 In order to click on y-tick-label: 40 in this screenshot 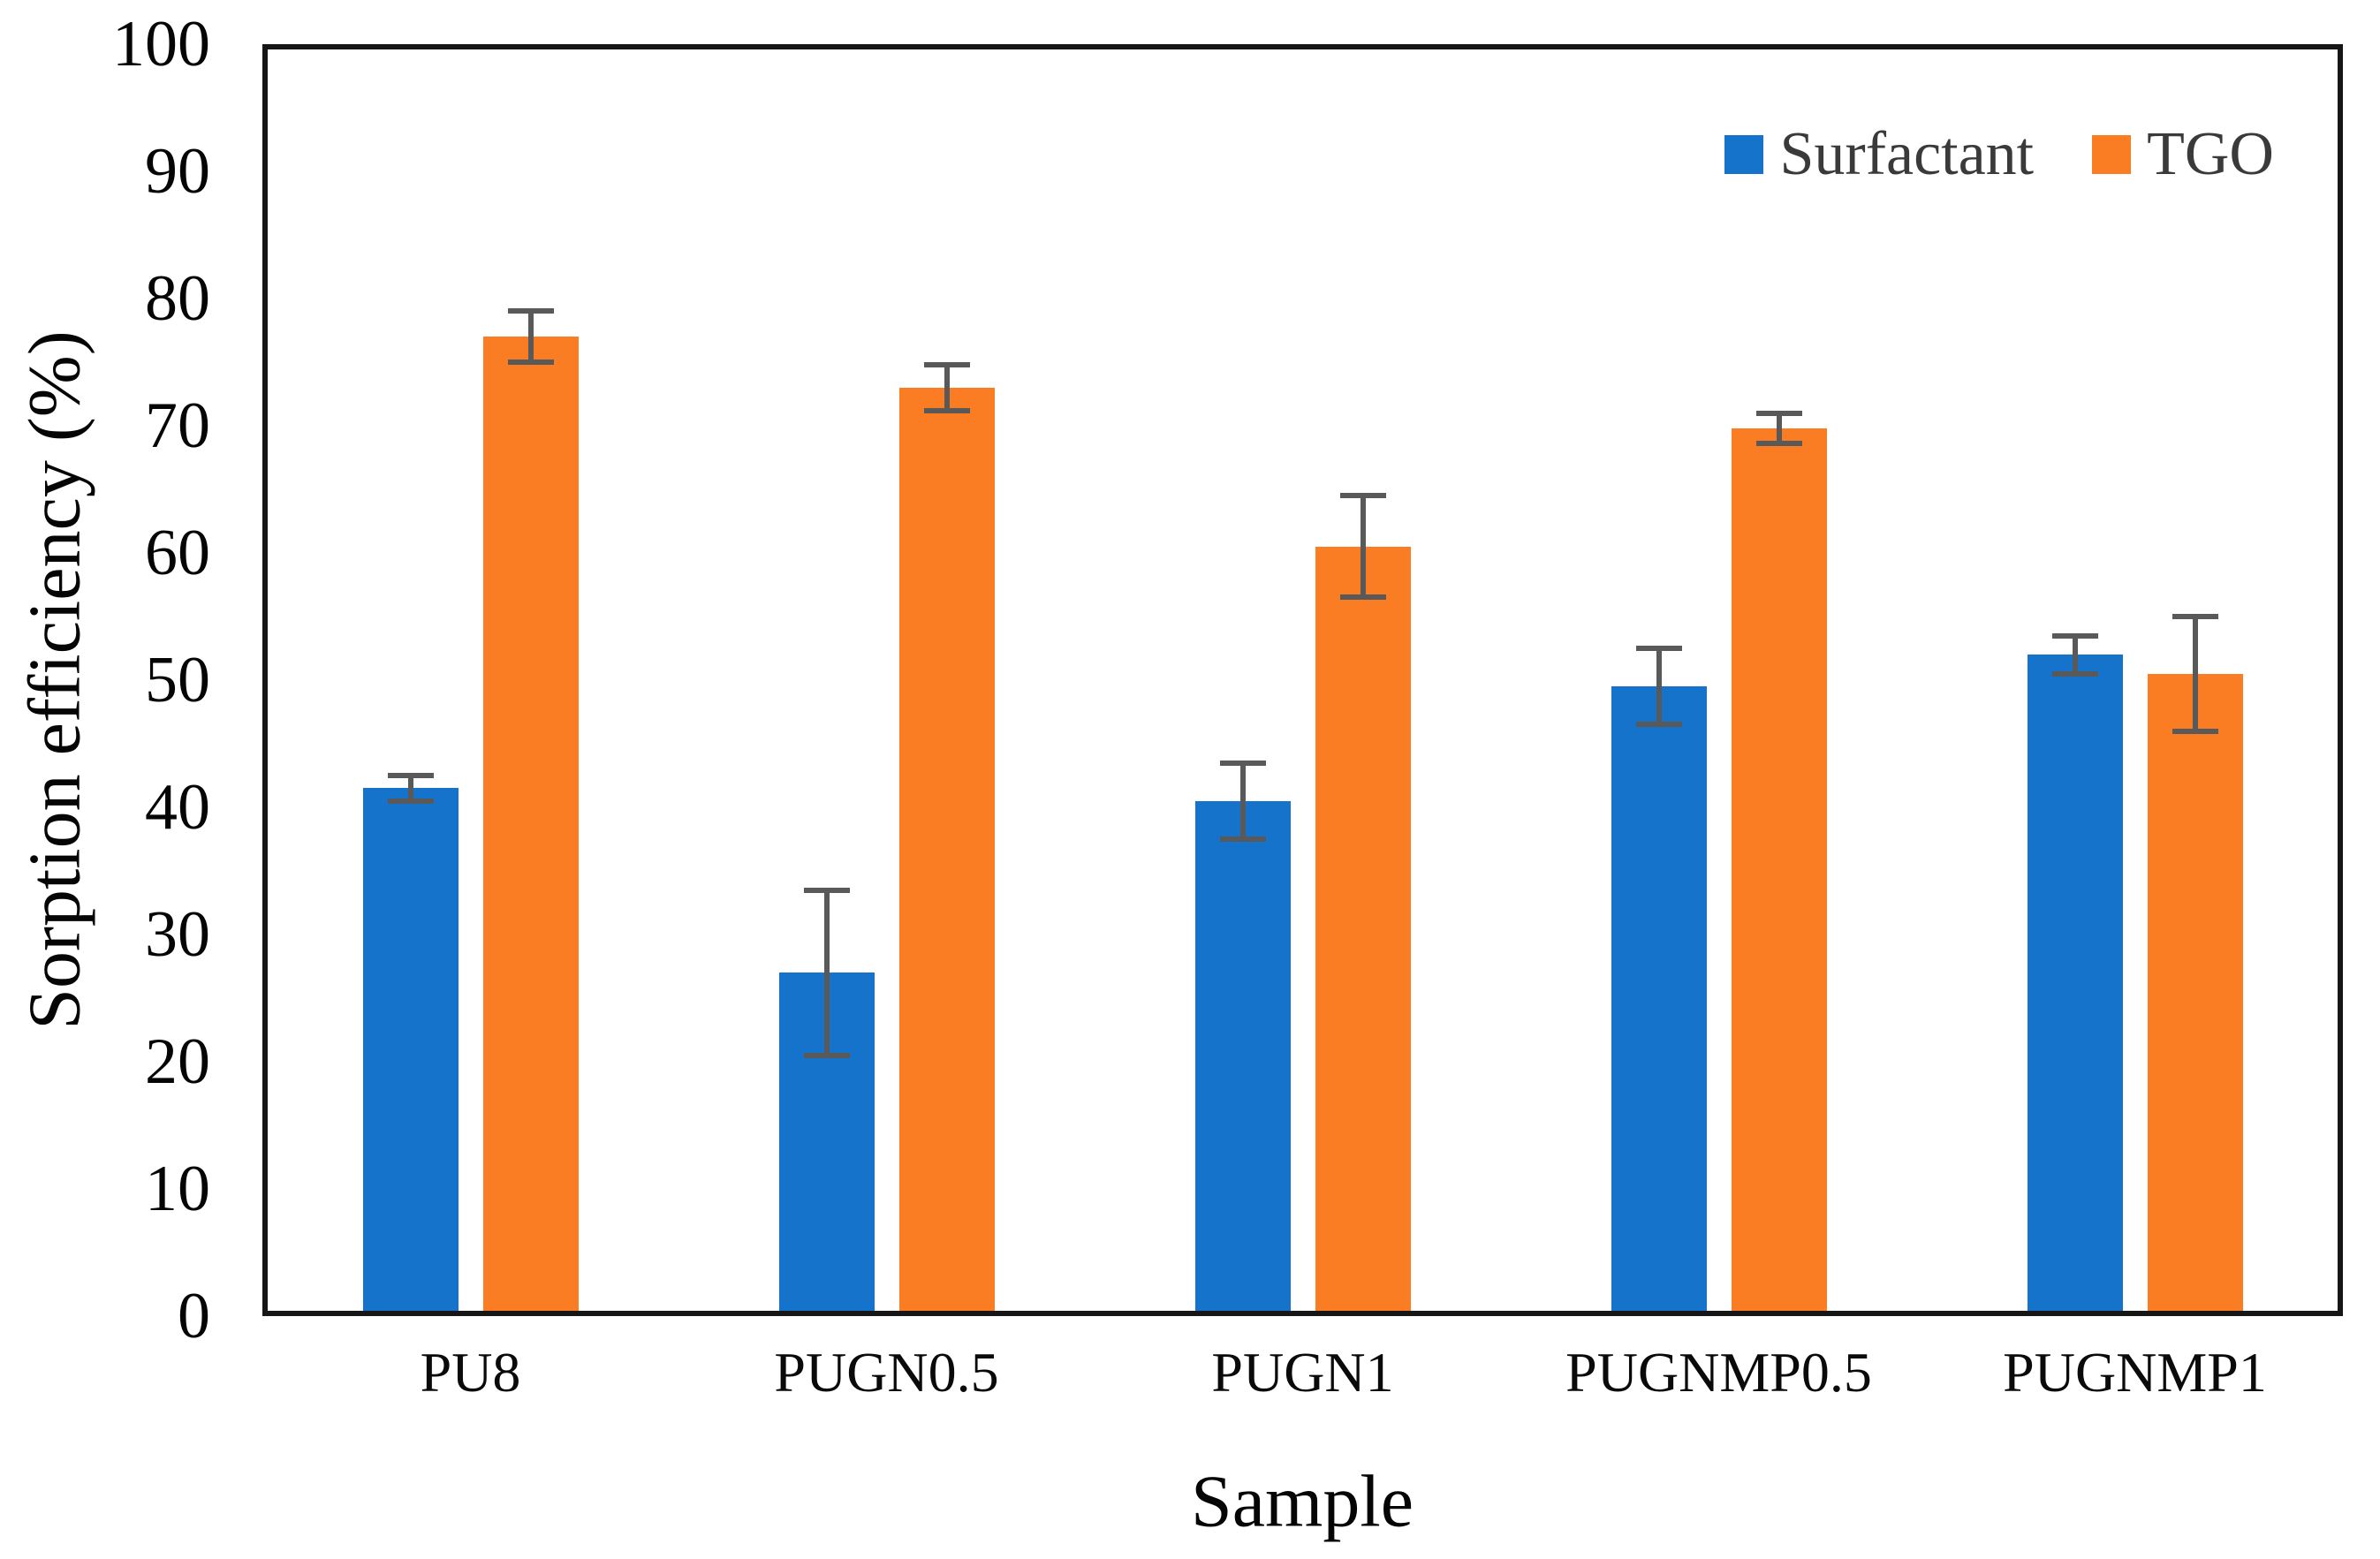, I will do `click(177, 807)`.